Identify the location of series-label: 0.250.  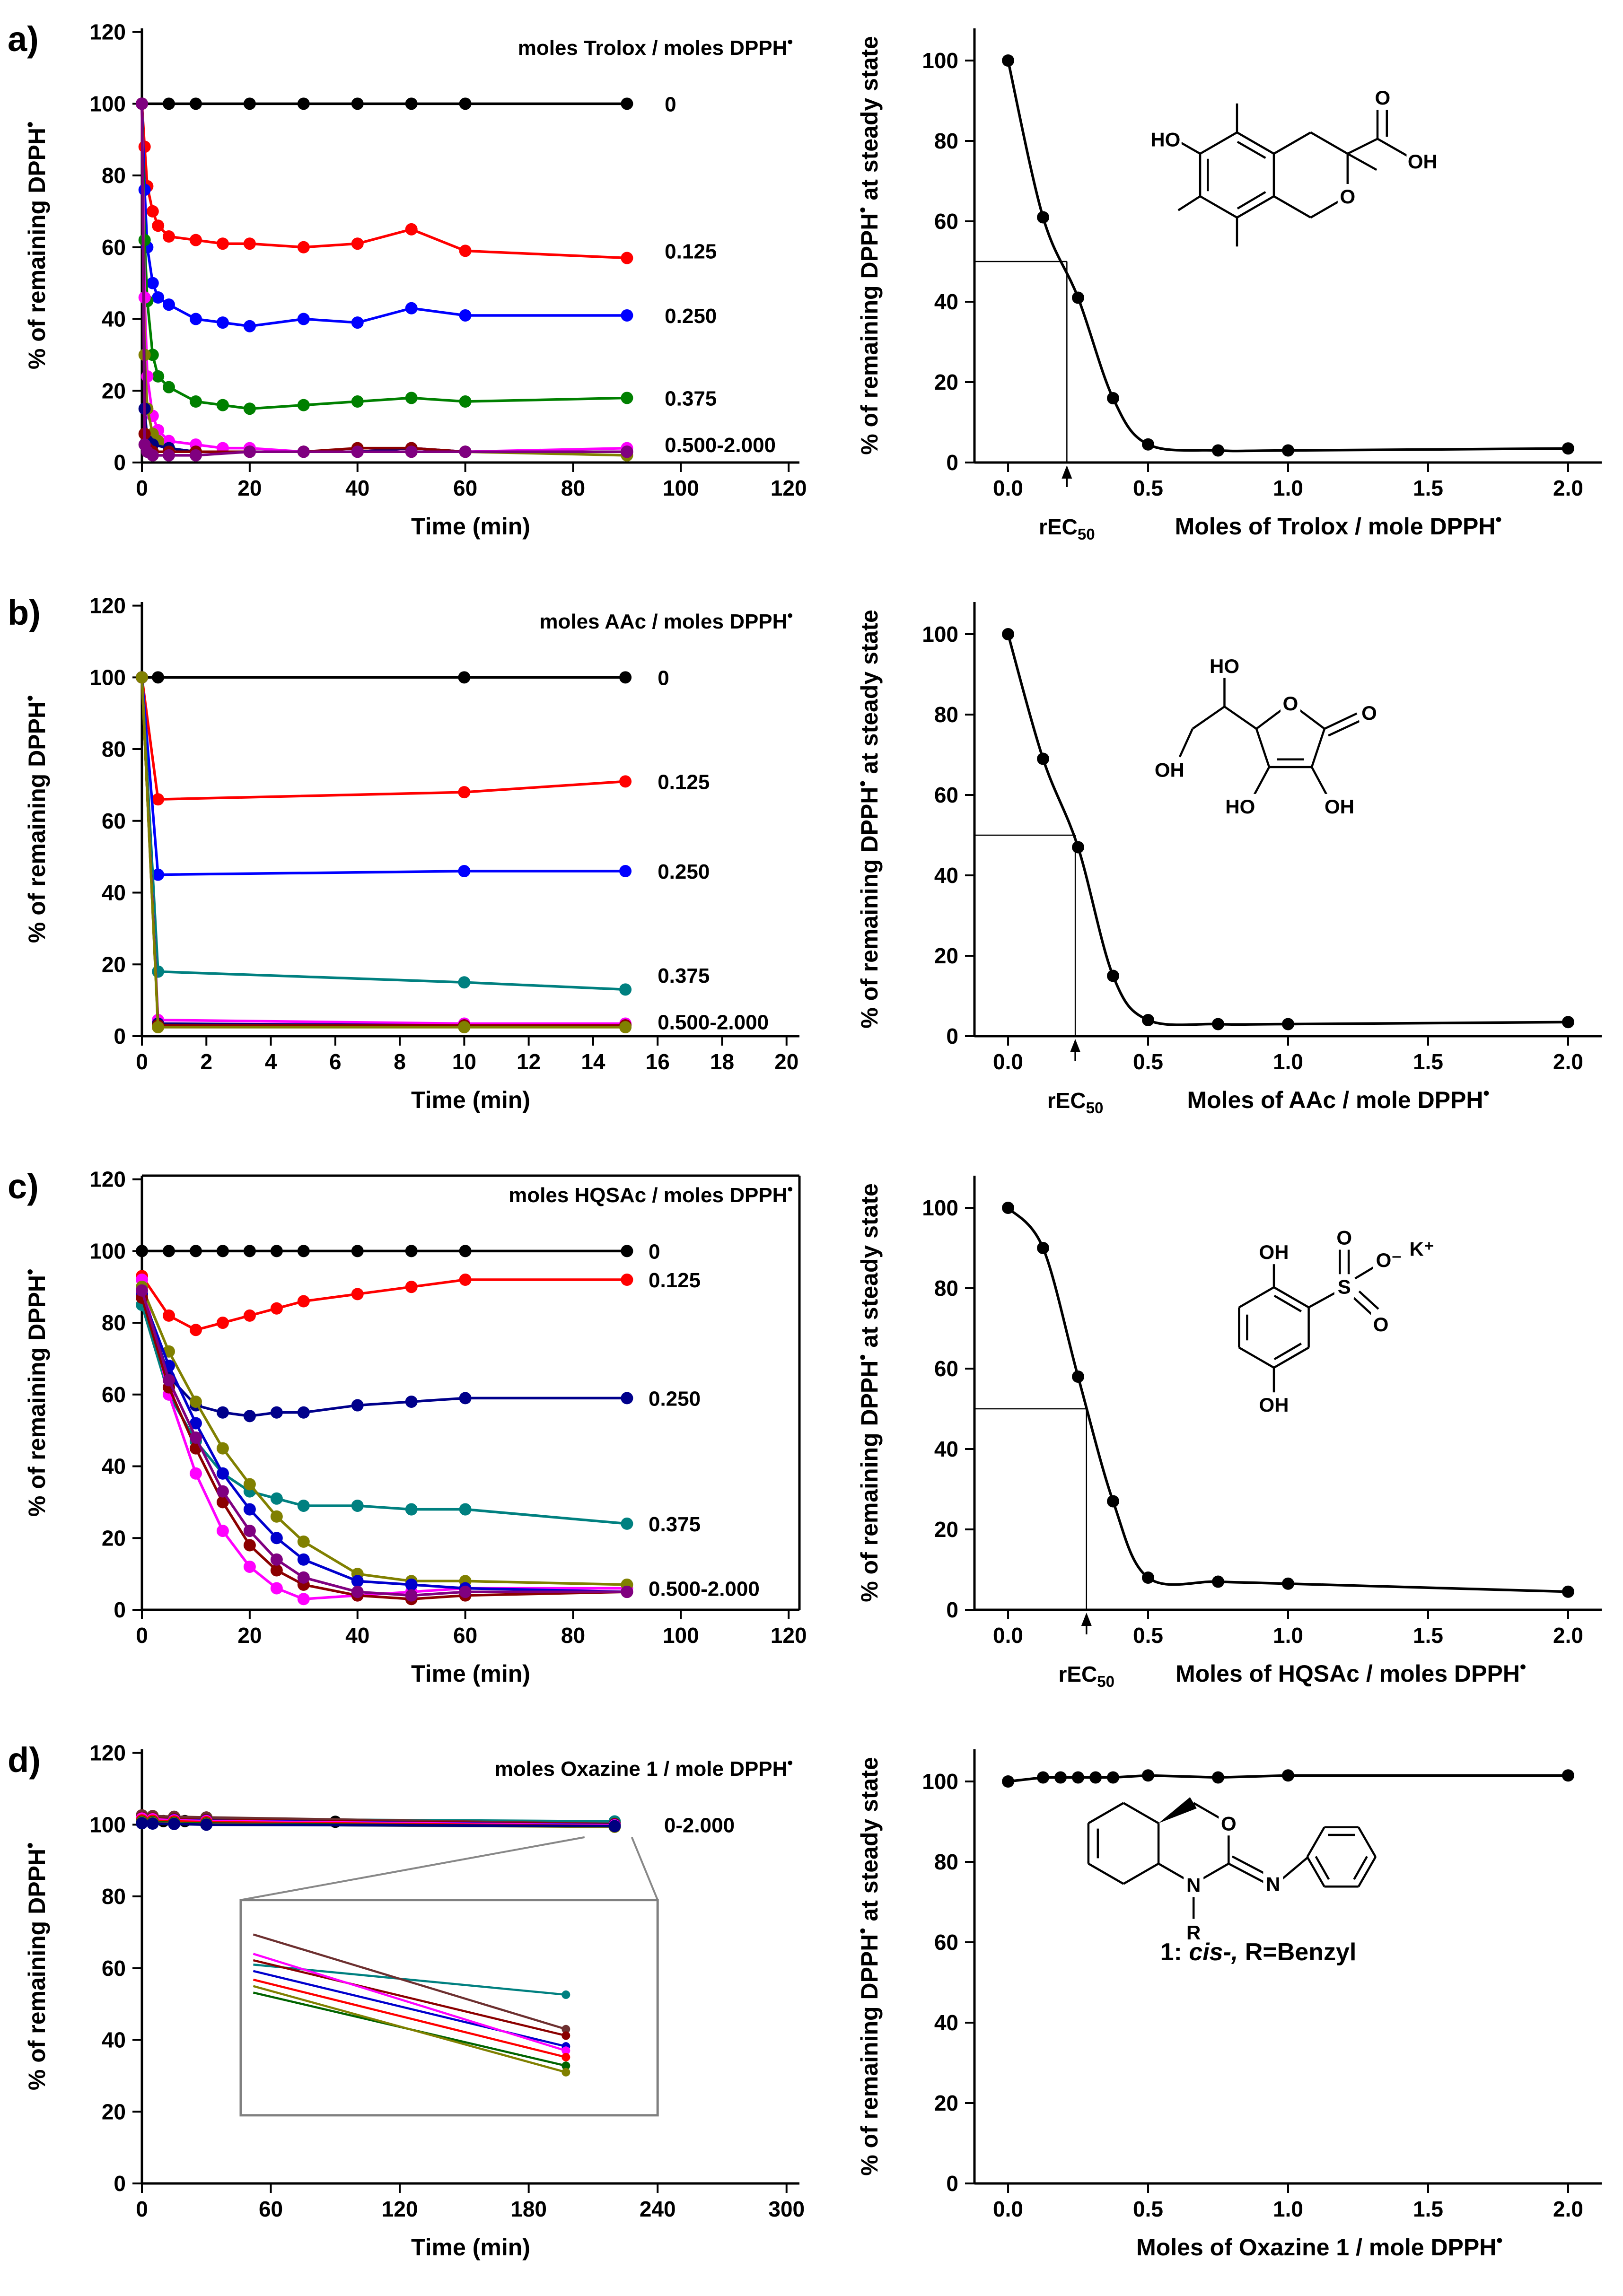
(691, 316).